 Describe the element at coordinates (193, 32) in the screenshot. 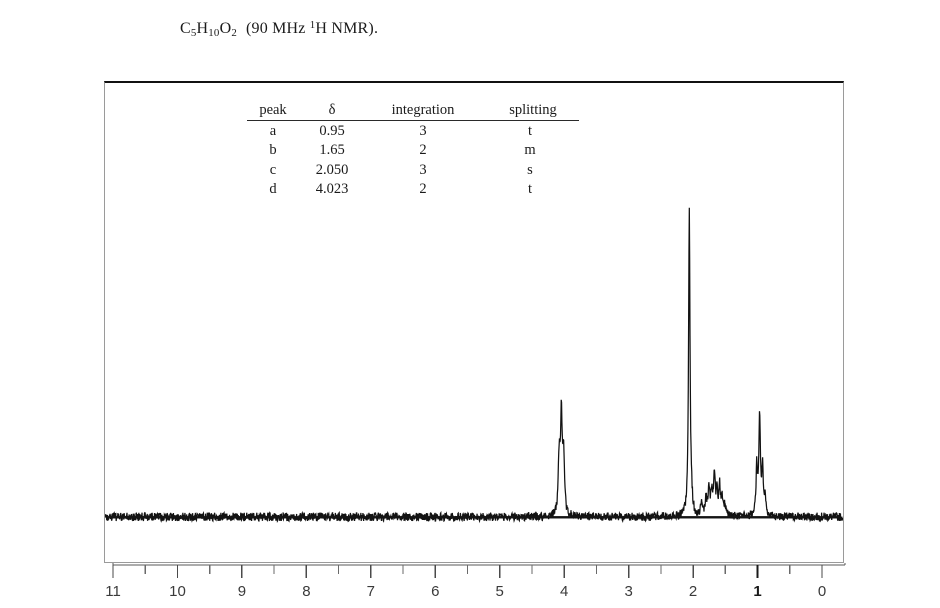

I see `formula-carbon-count: 5` at that location.